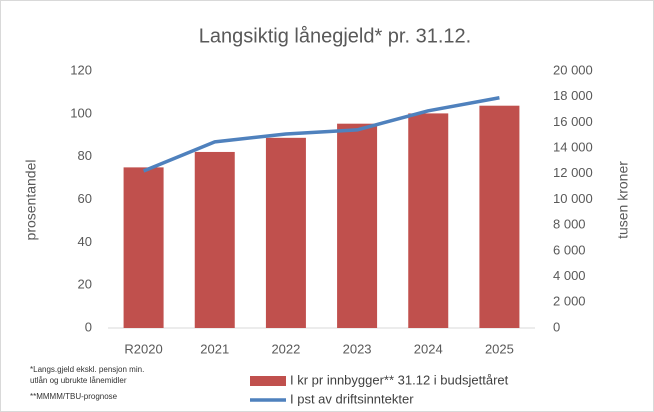  What do you see at coordinates (569, 301) in the screenshot?
I see `y2-tick-label: 2 000` at bounding box center [569, 301].